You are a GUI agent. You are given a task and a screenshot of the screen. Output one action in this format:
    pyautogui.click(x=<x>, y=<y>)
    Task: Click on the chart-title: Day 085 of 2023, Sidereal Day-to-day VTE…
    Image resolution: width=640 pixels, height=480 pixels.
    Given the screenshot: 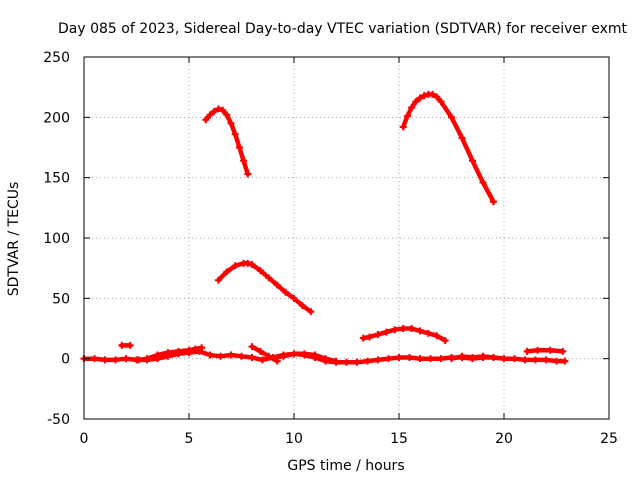 What is the action you would take?
    pyautogui.click(x=343, y=29)
    